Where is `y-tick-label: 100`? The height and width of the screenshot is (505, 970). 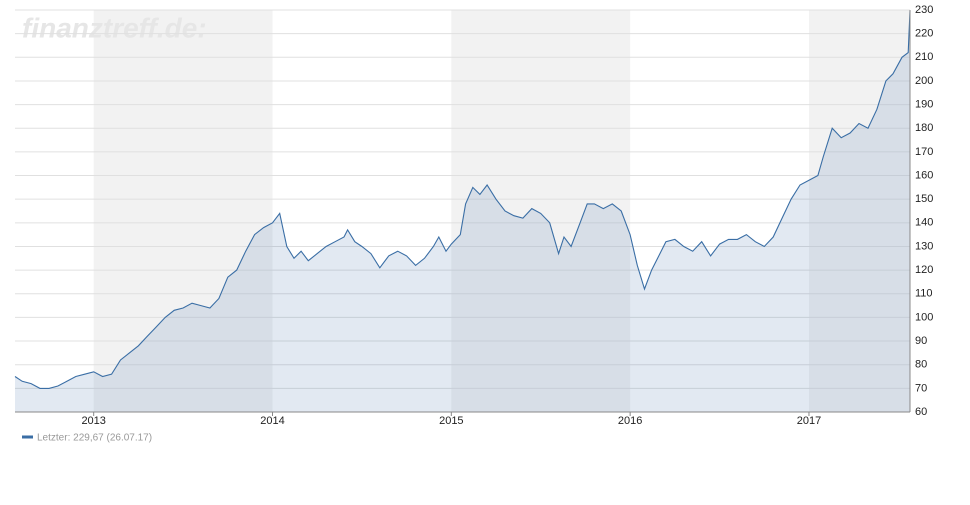 y-tick-label: 100 is located at coordinates (924, 317).